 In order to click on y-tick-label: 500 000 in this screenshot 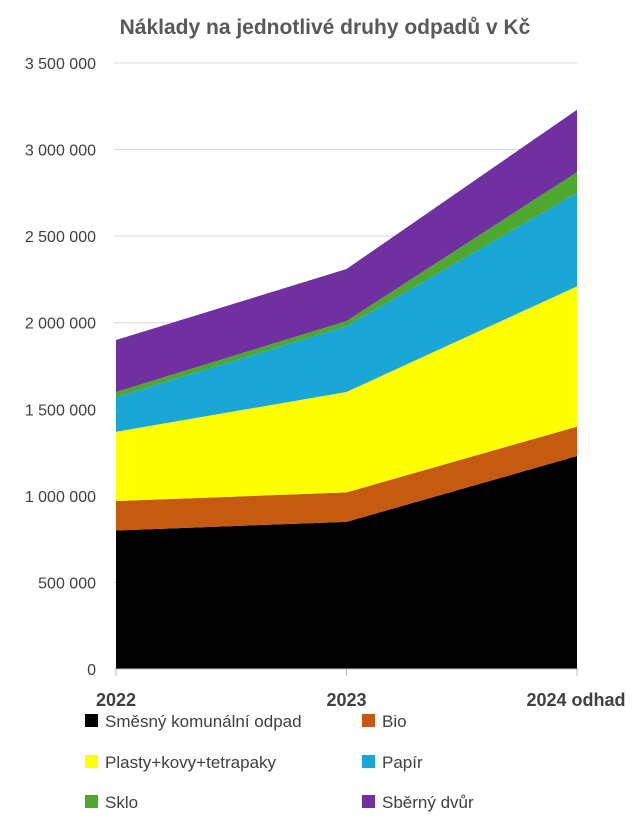, I will do `click(67, 583)`.